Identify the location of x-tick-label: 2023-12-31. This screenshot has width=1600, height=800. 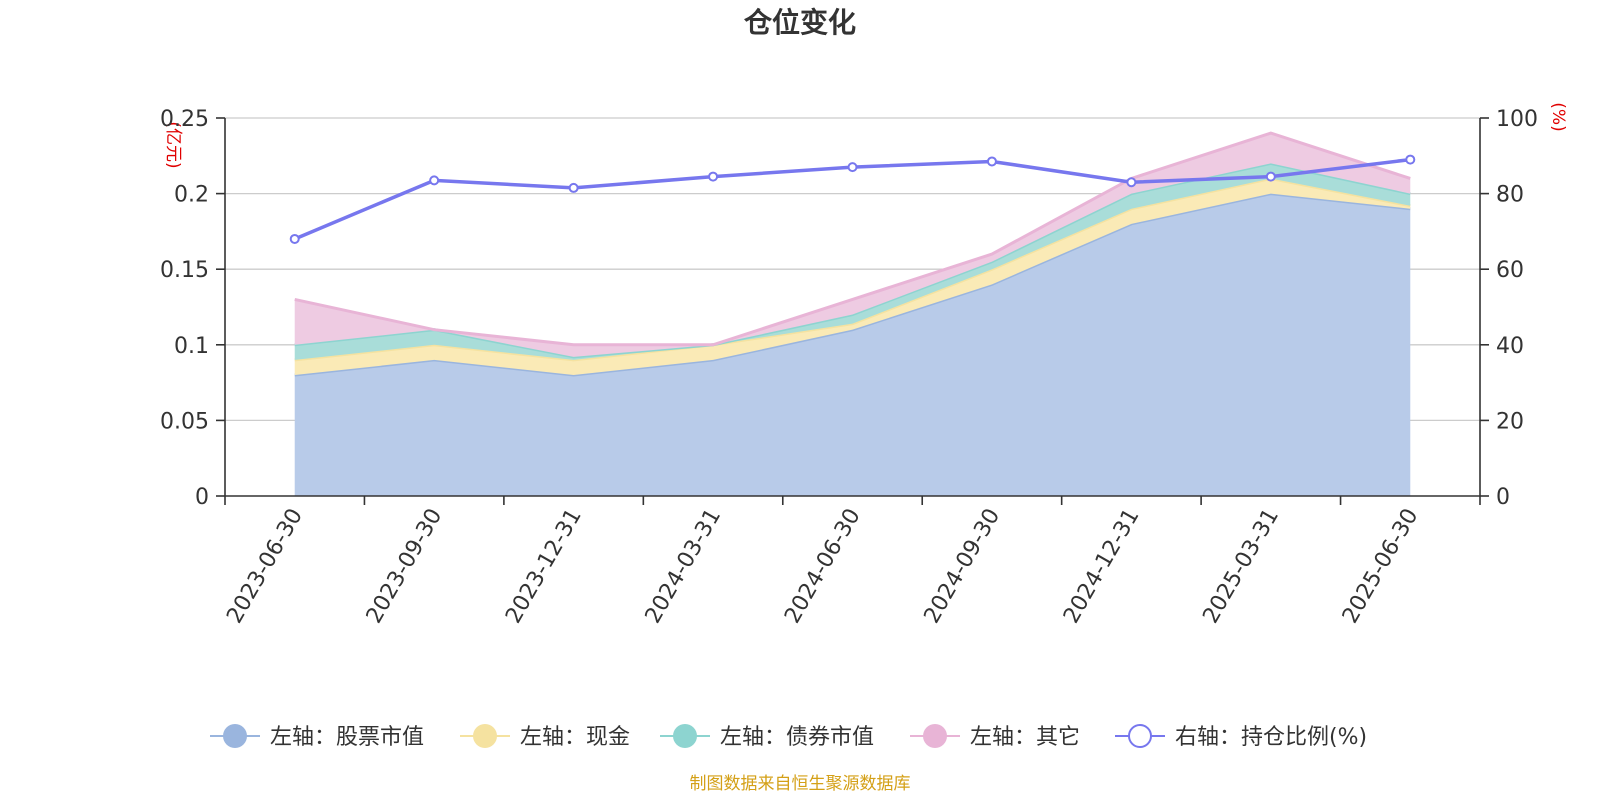
(544, 566).